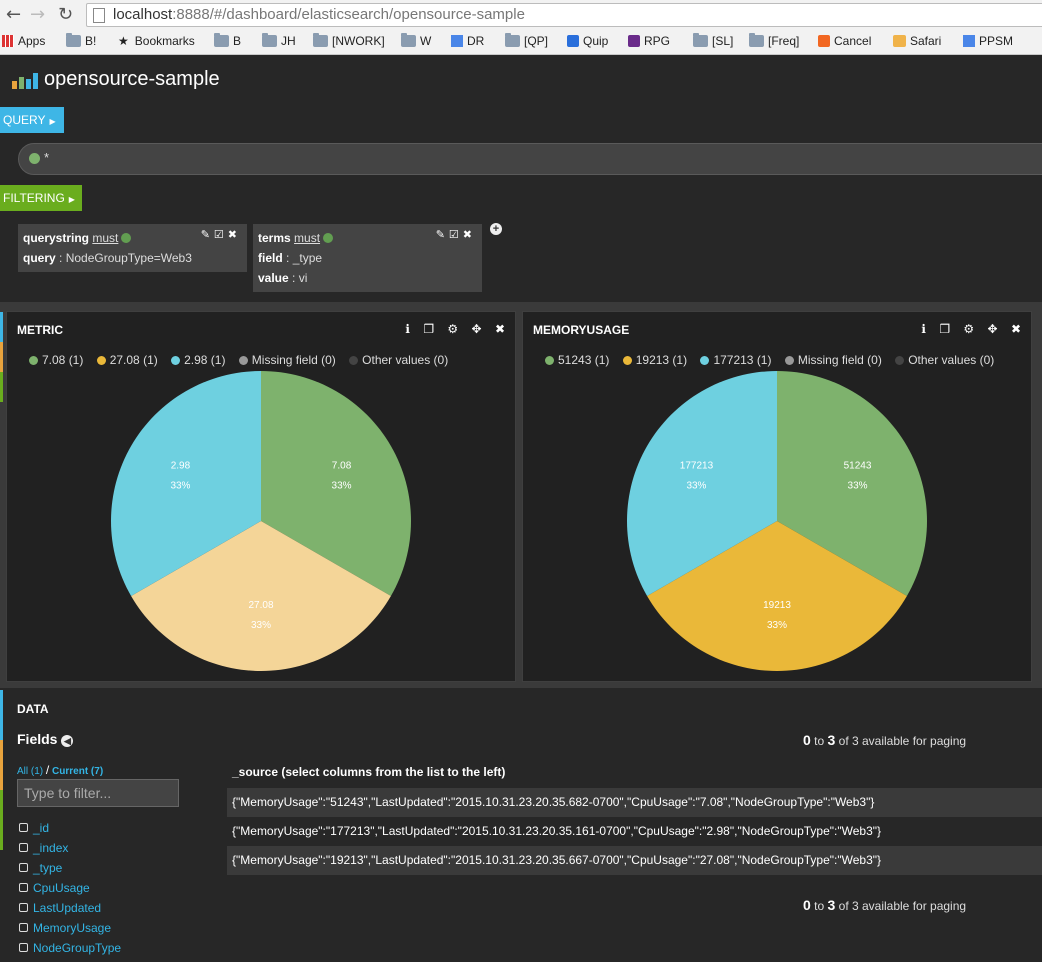 The width and height of the screenshot is (1042, 962). Describe the element at coordinates (156, 41) in the screenshot. I see `bookmark-item: ★ Bookmarks` at that location.